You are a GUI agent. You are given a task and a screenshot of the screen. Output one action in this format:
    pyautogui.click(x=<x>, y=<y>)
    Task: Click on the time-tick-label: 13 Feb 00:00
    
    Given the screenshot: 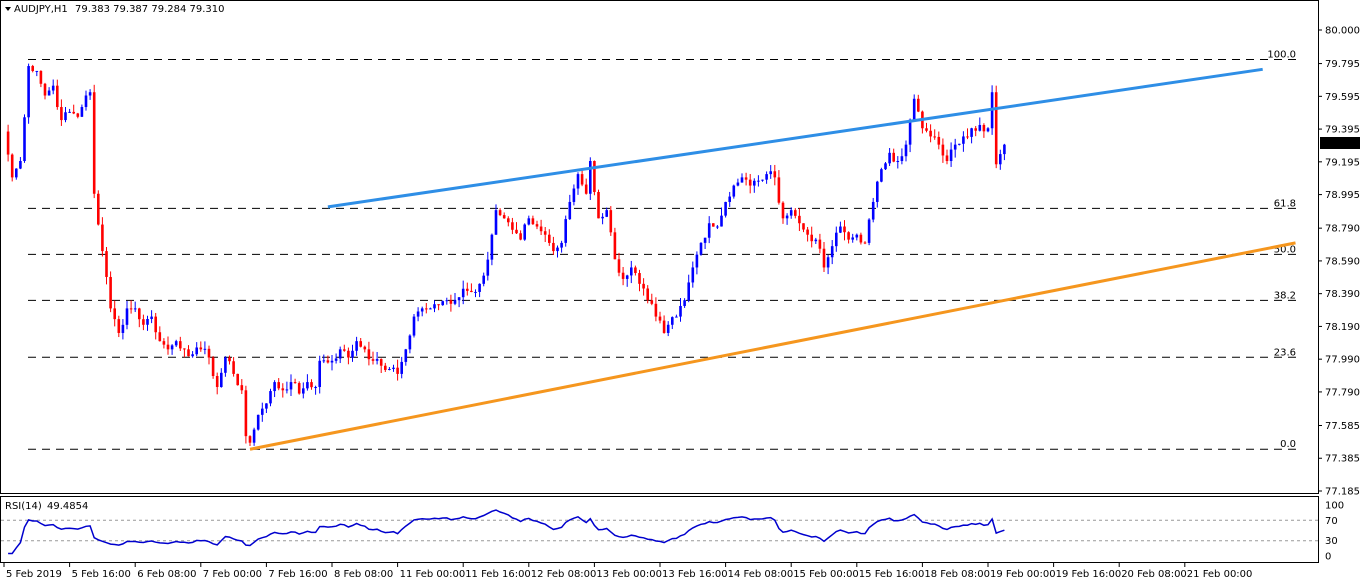 What is the action you would take?
    pyautogui.click(x=629, y=574)
    